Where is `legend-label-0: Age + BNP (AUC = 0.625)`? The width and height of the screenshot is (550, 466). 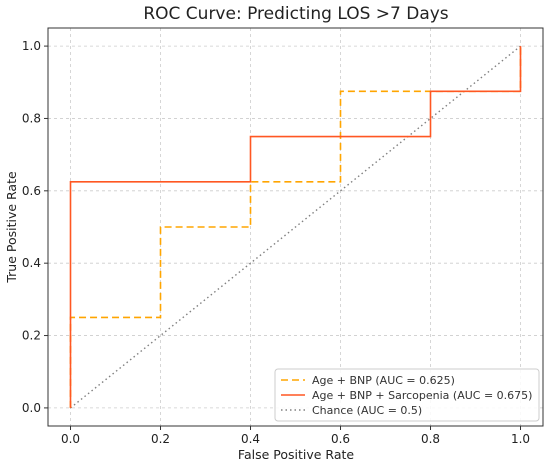 legend-label-0: Age + BNP (AUC = 0.625) is located at coordinates (383, 380).